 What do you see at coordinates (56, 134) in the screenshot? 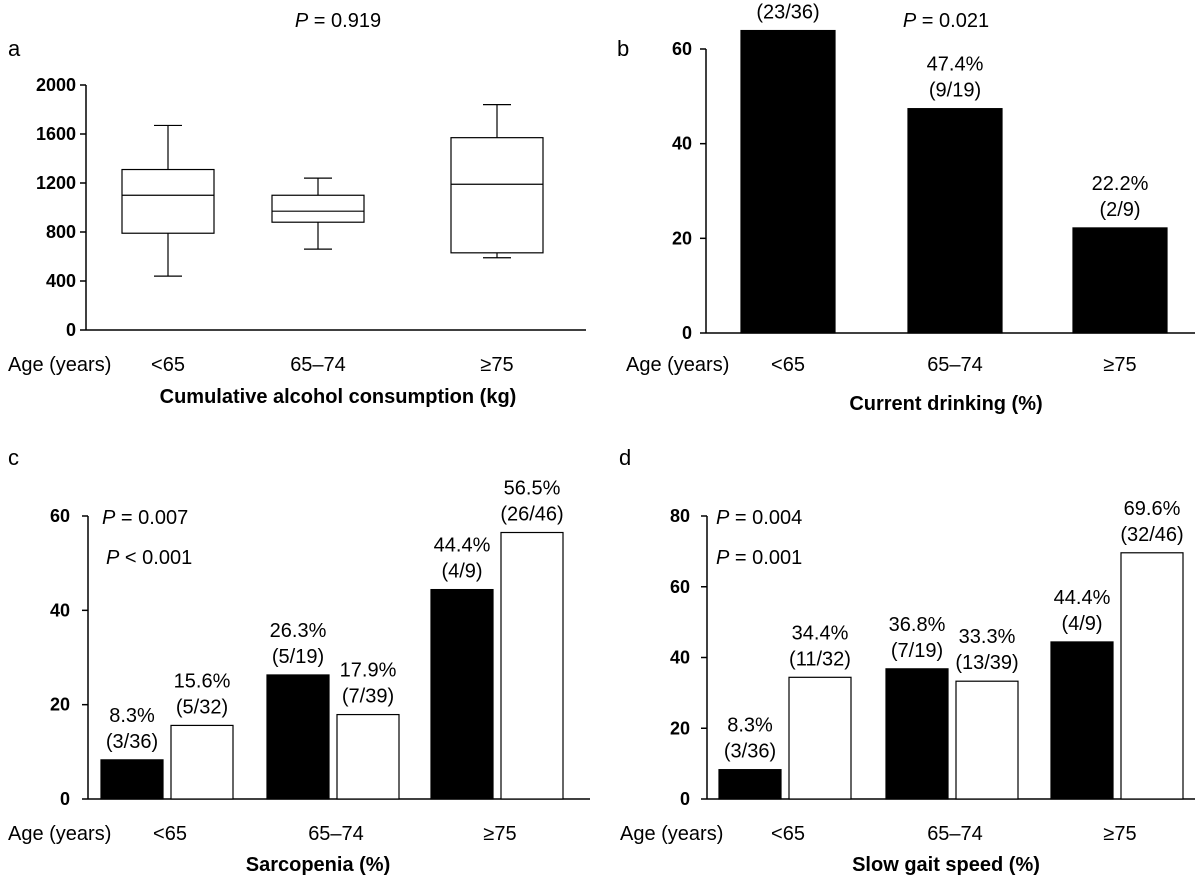
I see `y-tick-label: 1600` at bounding box center [56, 134].